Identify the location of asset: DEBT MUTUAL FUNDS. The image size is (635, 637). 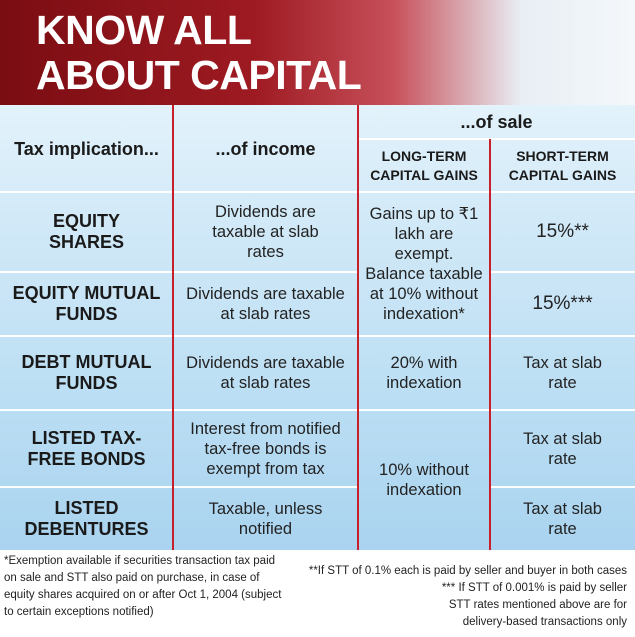
(86, 372).